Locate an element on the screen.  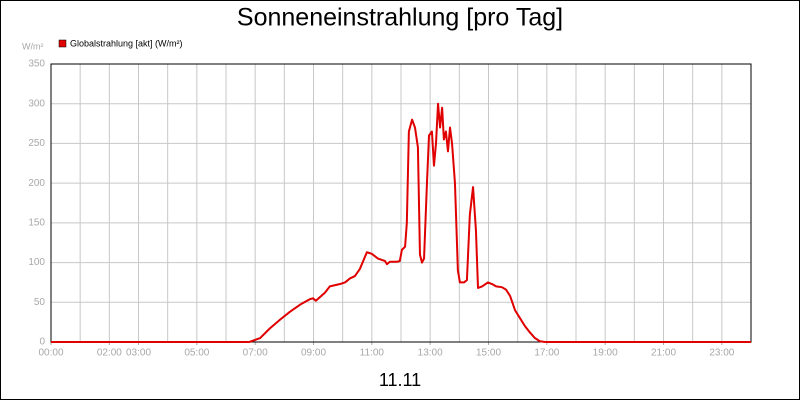
x-tick-label: 17:00 is located at coordinates (546, 353).